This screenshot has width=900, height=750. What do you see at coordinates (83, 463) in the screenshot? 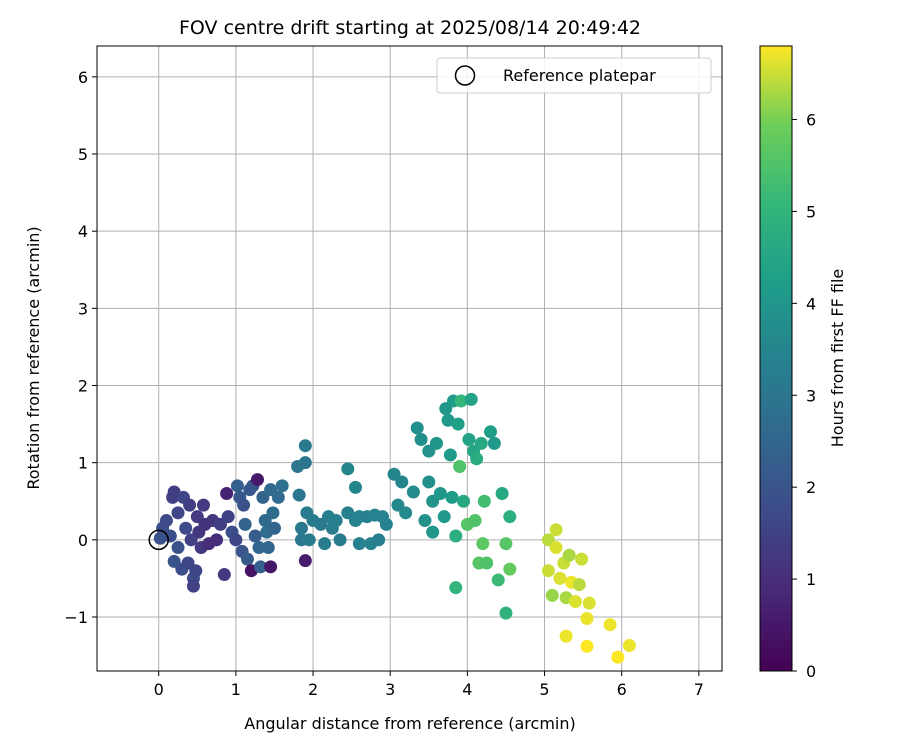
I see `y-tick-label: 1` at bounding box center [83, 463].